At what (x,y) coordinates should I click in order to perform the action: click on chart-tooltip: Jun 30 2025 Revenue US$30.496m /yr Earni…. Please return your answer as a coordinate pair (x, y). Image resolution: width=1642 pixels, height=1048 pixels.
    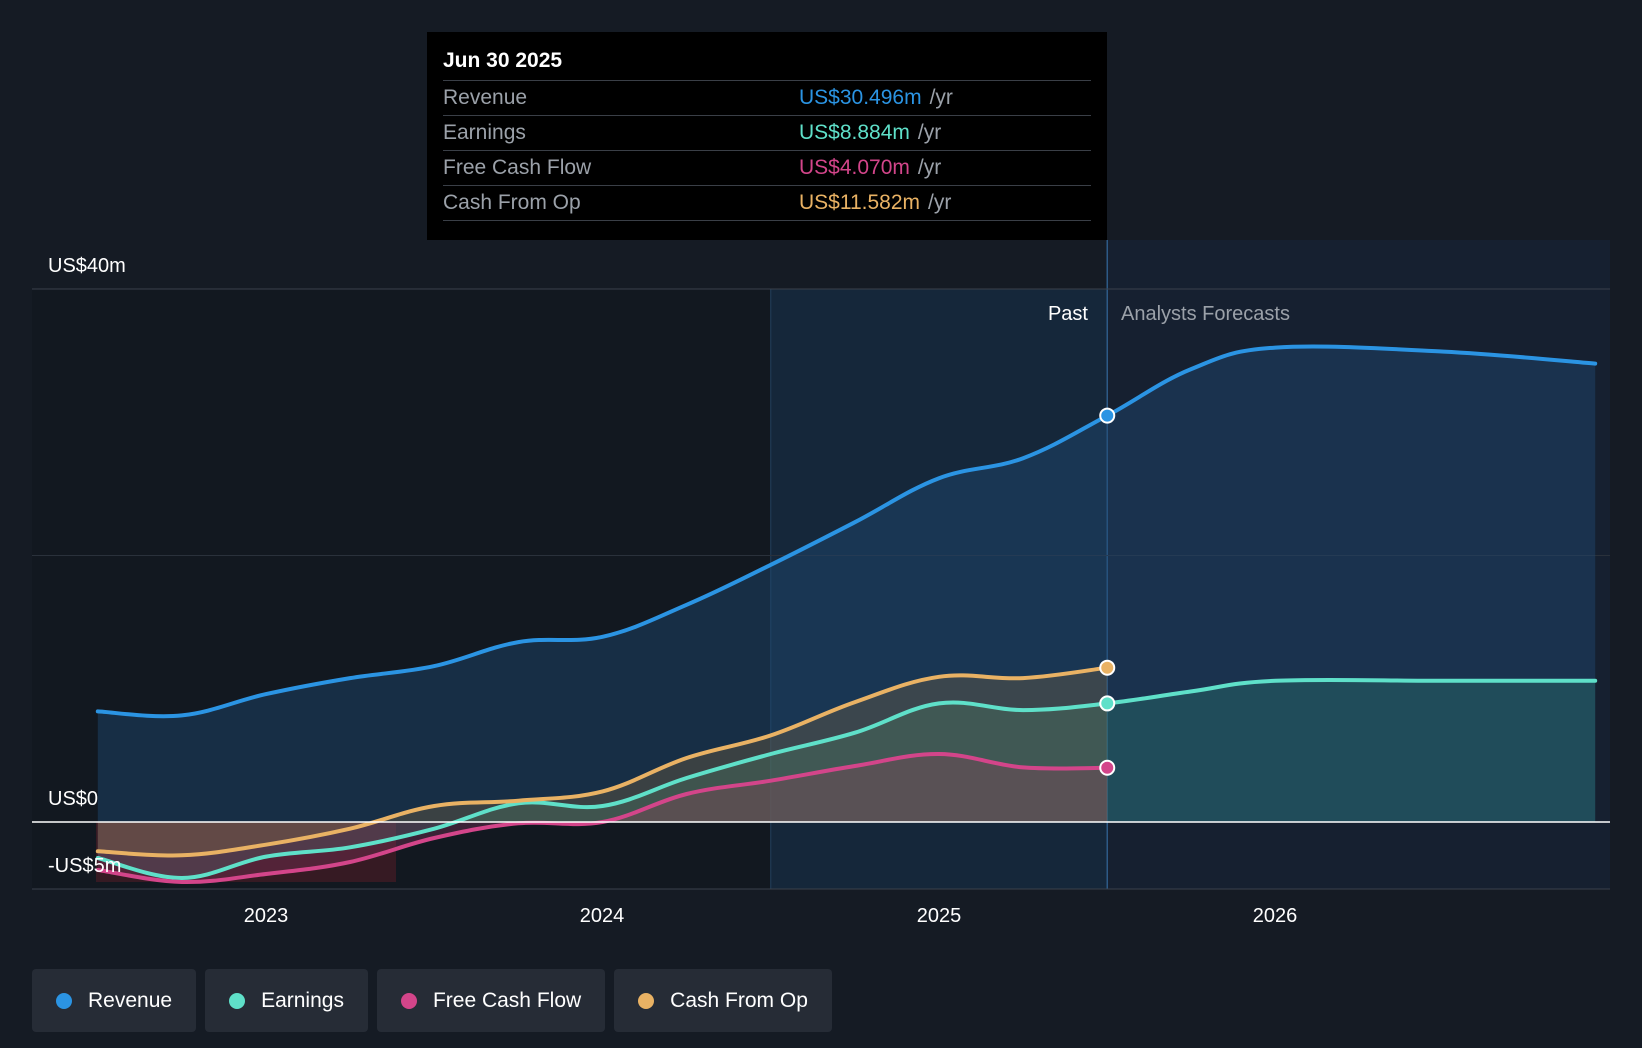
    Looking at the image, I should click on (767, 136).